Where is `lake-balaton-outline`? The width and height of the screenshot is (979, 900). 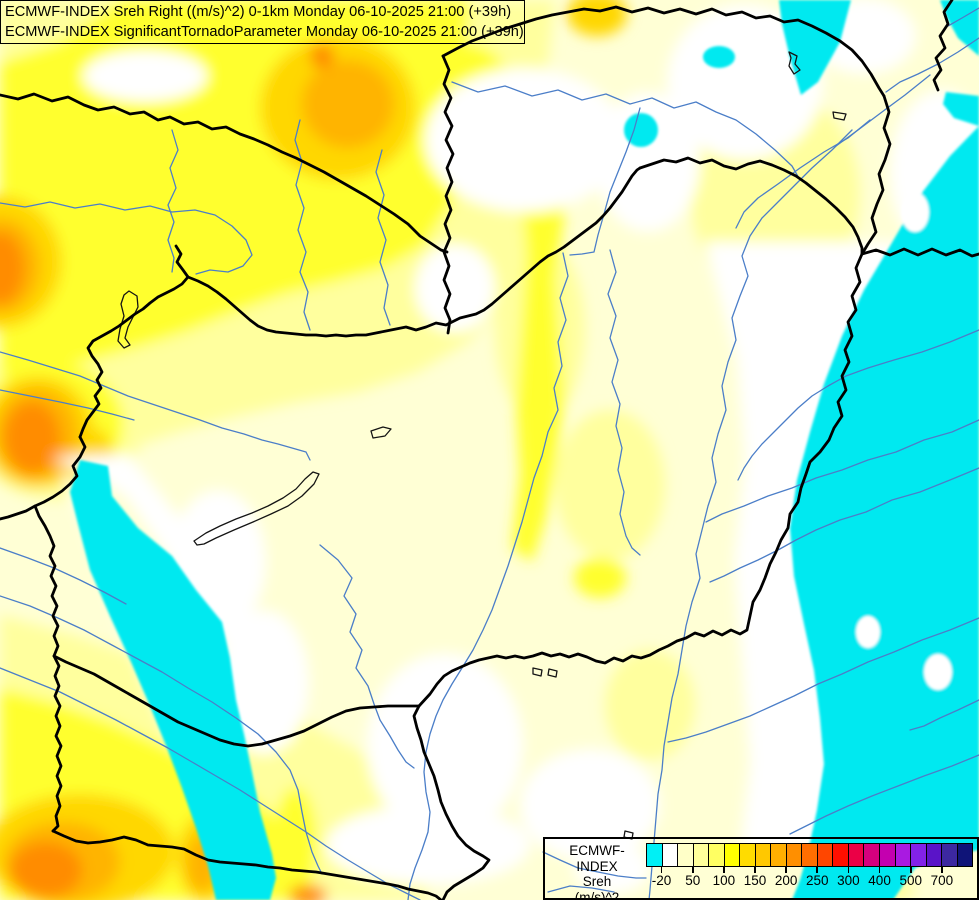 lake-balaton-outline is located at coordinates (256, 508).